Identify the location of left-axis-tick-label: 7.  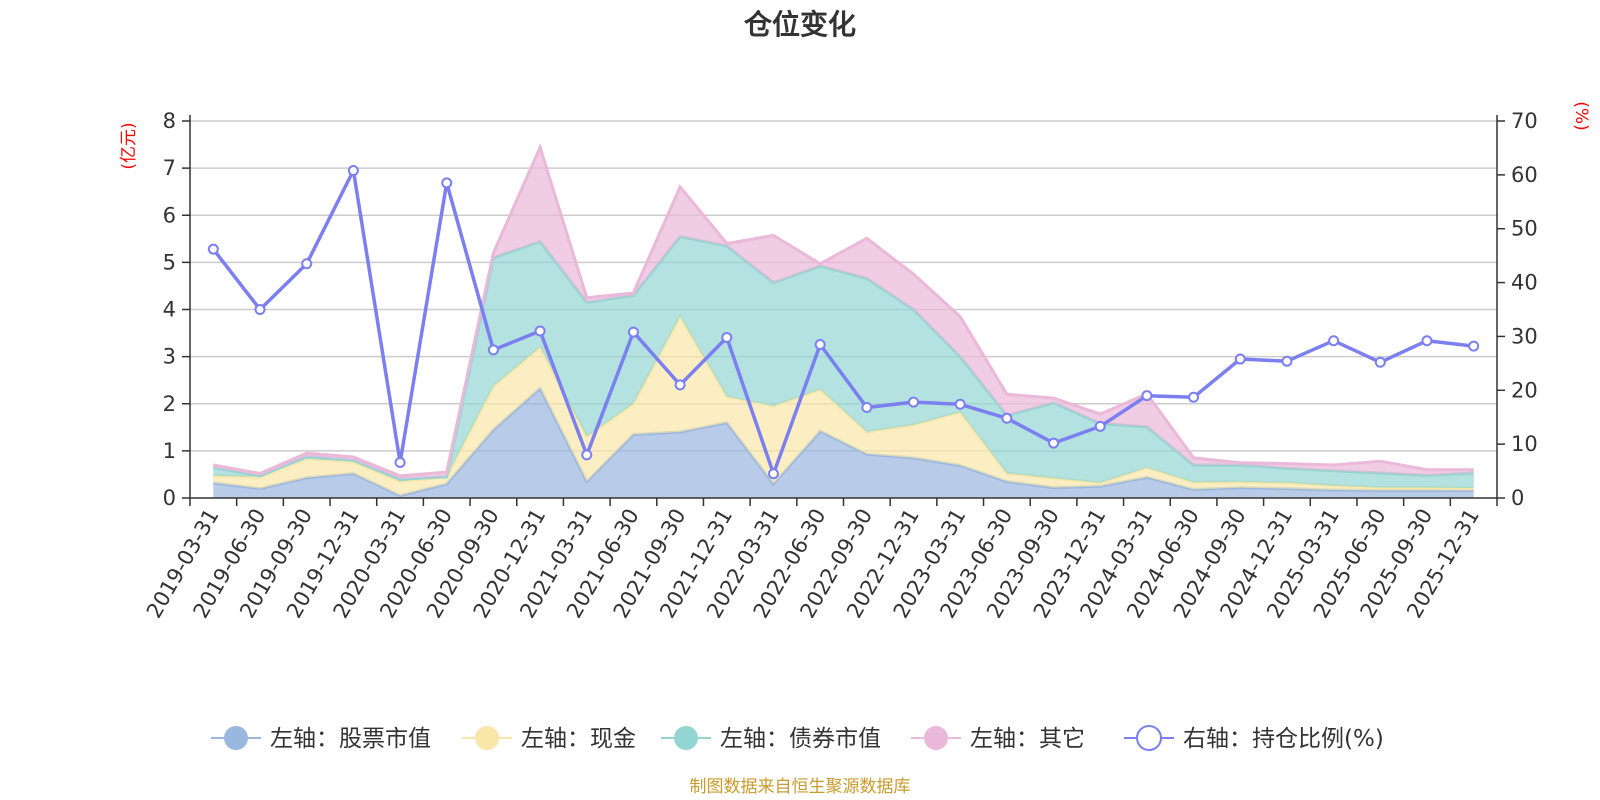
(169, 168).